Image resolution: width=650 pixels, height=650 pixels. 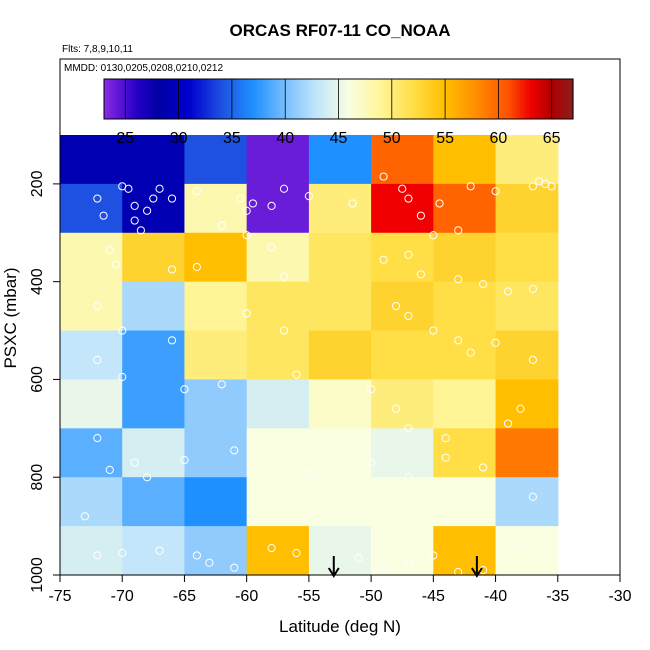 What do you see at coordinates (44, 381) in the screenshot?
I see `y-axis: 200 400 600 800 1000` at bounding box center [44, 381].